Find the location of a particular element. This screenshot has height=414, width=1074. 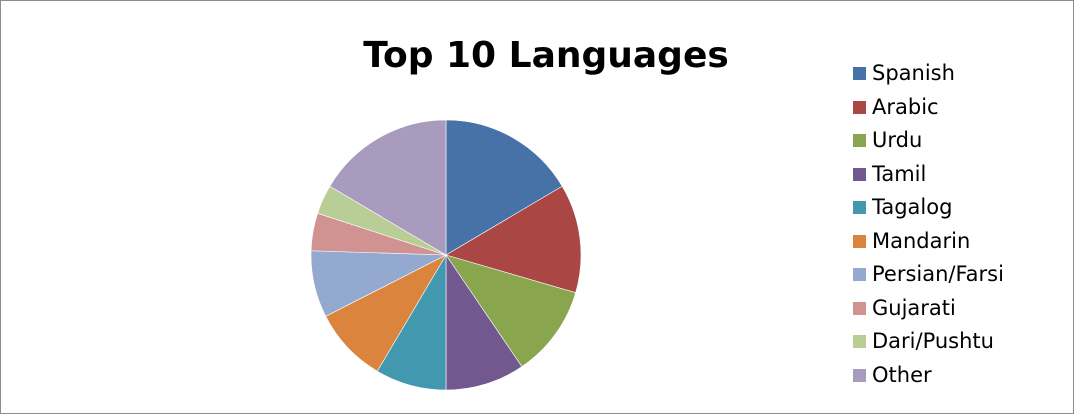

legend-item-persian-farsi: Persian/Farsi is located at coordinates (928, 275).